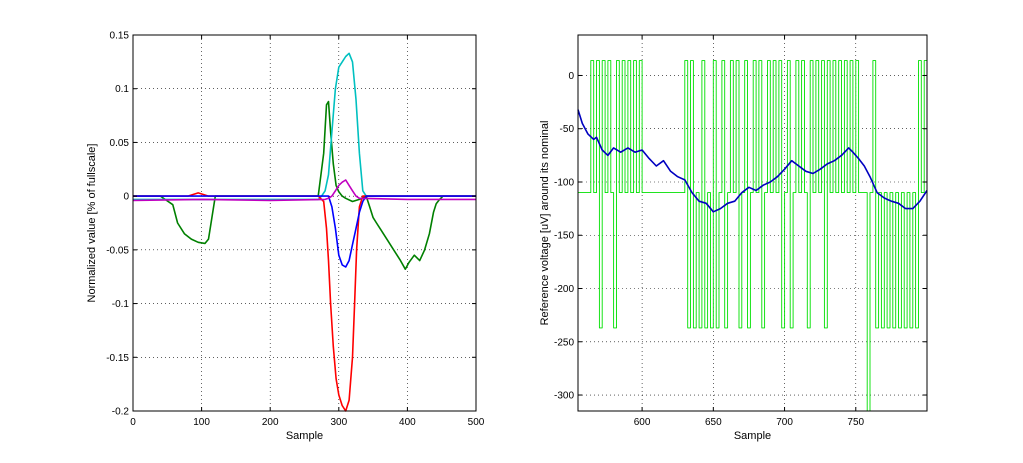  Describe the element at coordinates (133, 422) in the screenshot. I see `left-x-tick-label: 0` at that location.